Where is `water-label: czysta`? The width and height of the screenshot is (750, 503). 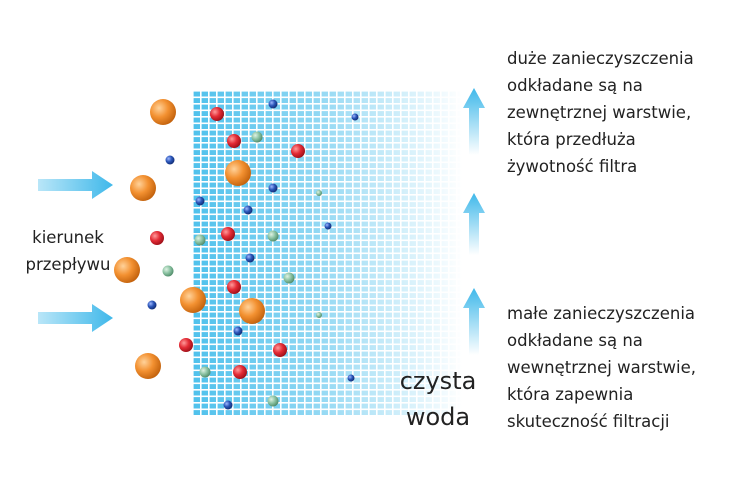 water-label: czysta is located at coordinates (438, 381).